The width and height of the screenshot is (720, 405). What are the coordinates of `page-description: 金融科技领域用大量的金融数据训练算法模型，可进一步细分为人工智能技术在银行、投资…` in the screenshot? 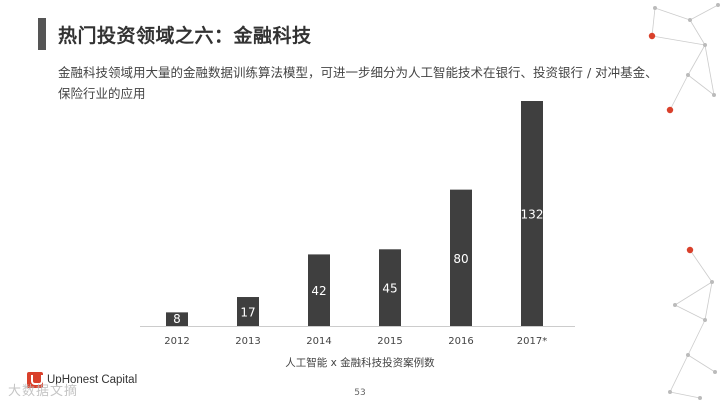 It's located at (358, 83).